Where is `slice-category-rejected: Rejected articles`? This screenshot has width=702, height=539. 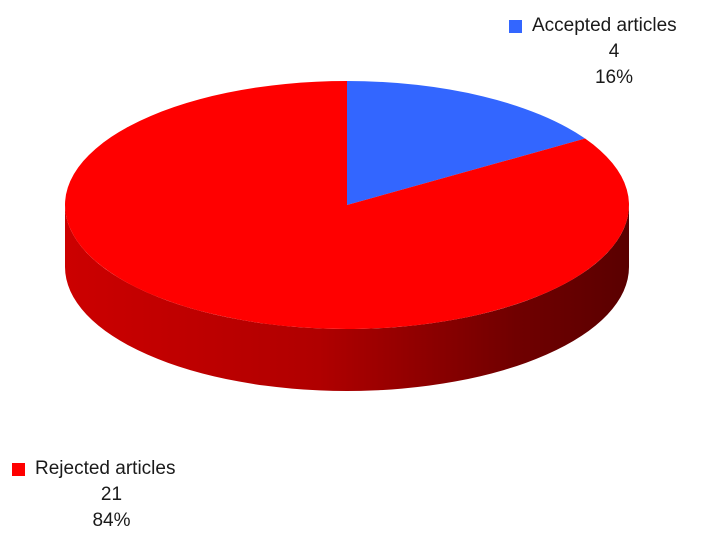
slice-category-rejected: Rejected articles is located at coordinates (105, 468).